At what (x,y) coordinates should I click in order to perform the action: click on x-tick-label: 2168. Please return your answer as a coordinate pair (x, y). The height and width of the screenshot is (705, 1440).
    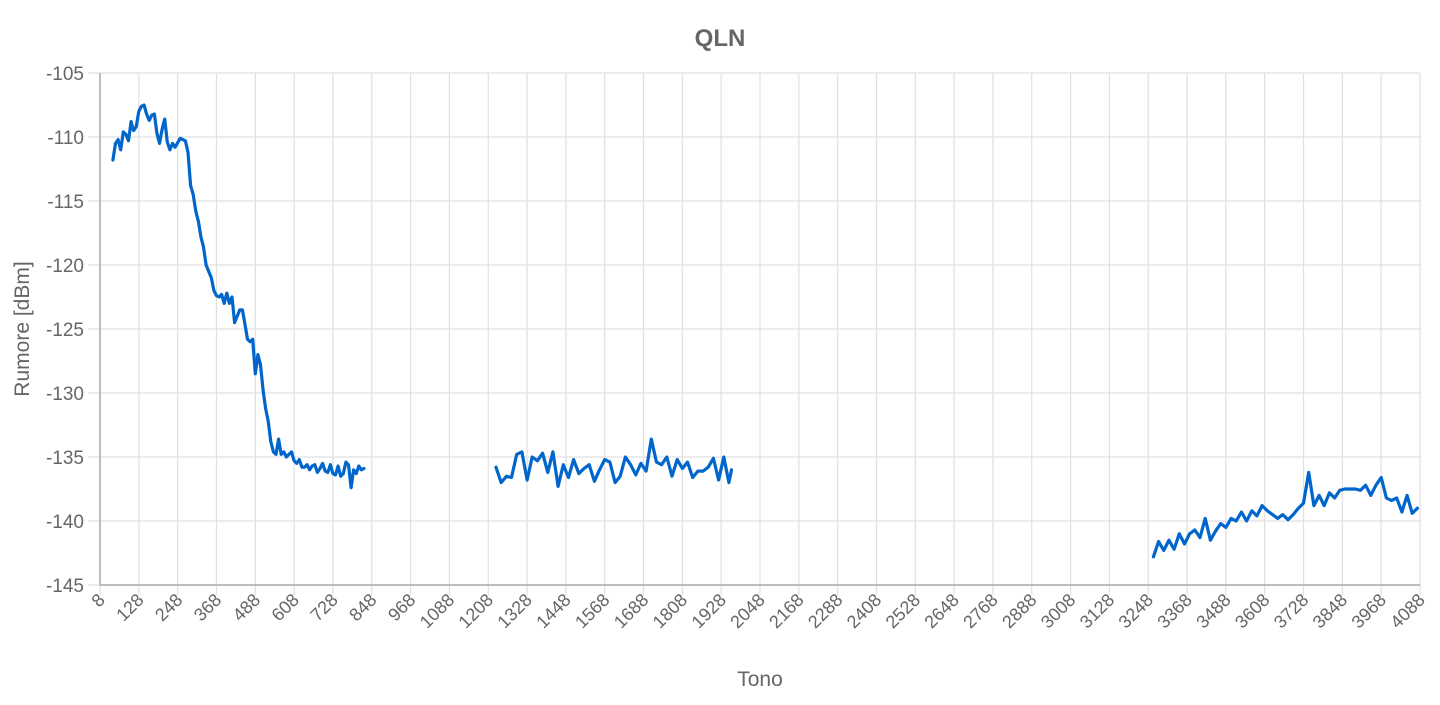
    Looking at the image, I should click on (786, 611).